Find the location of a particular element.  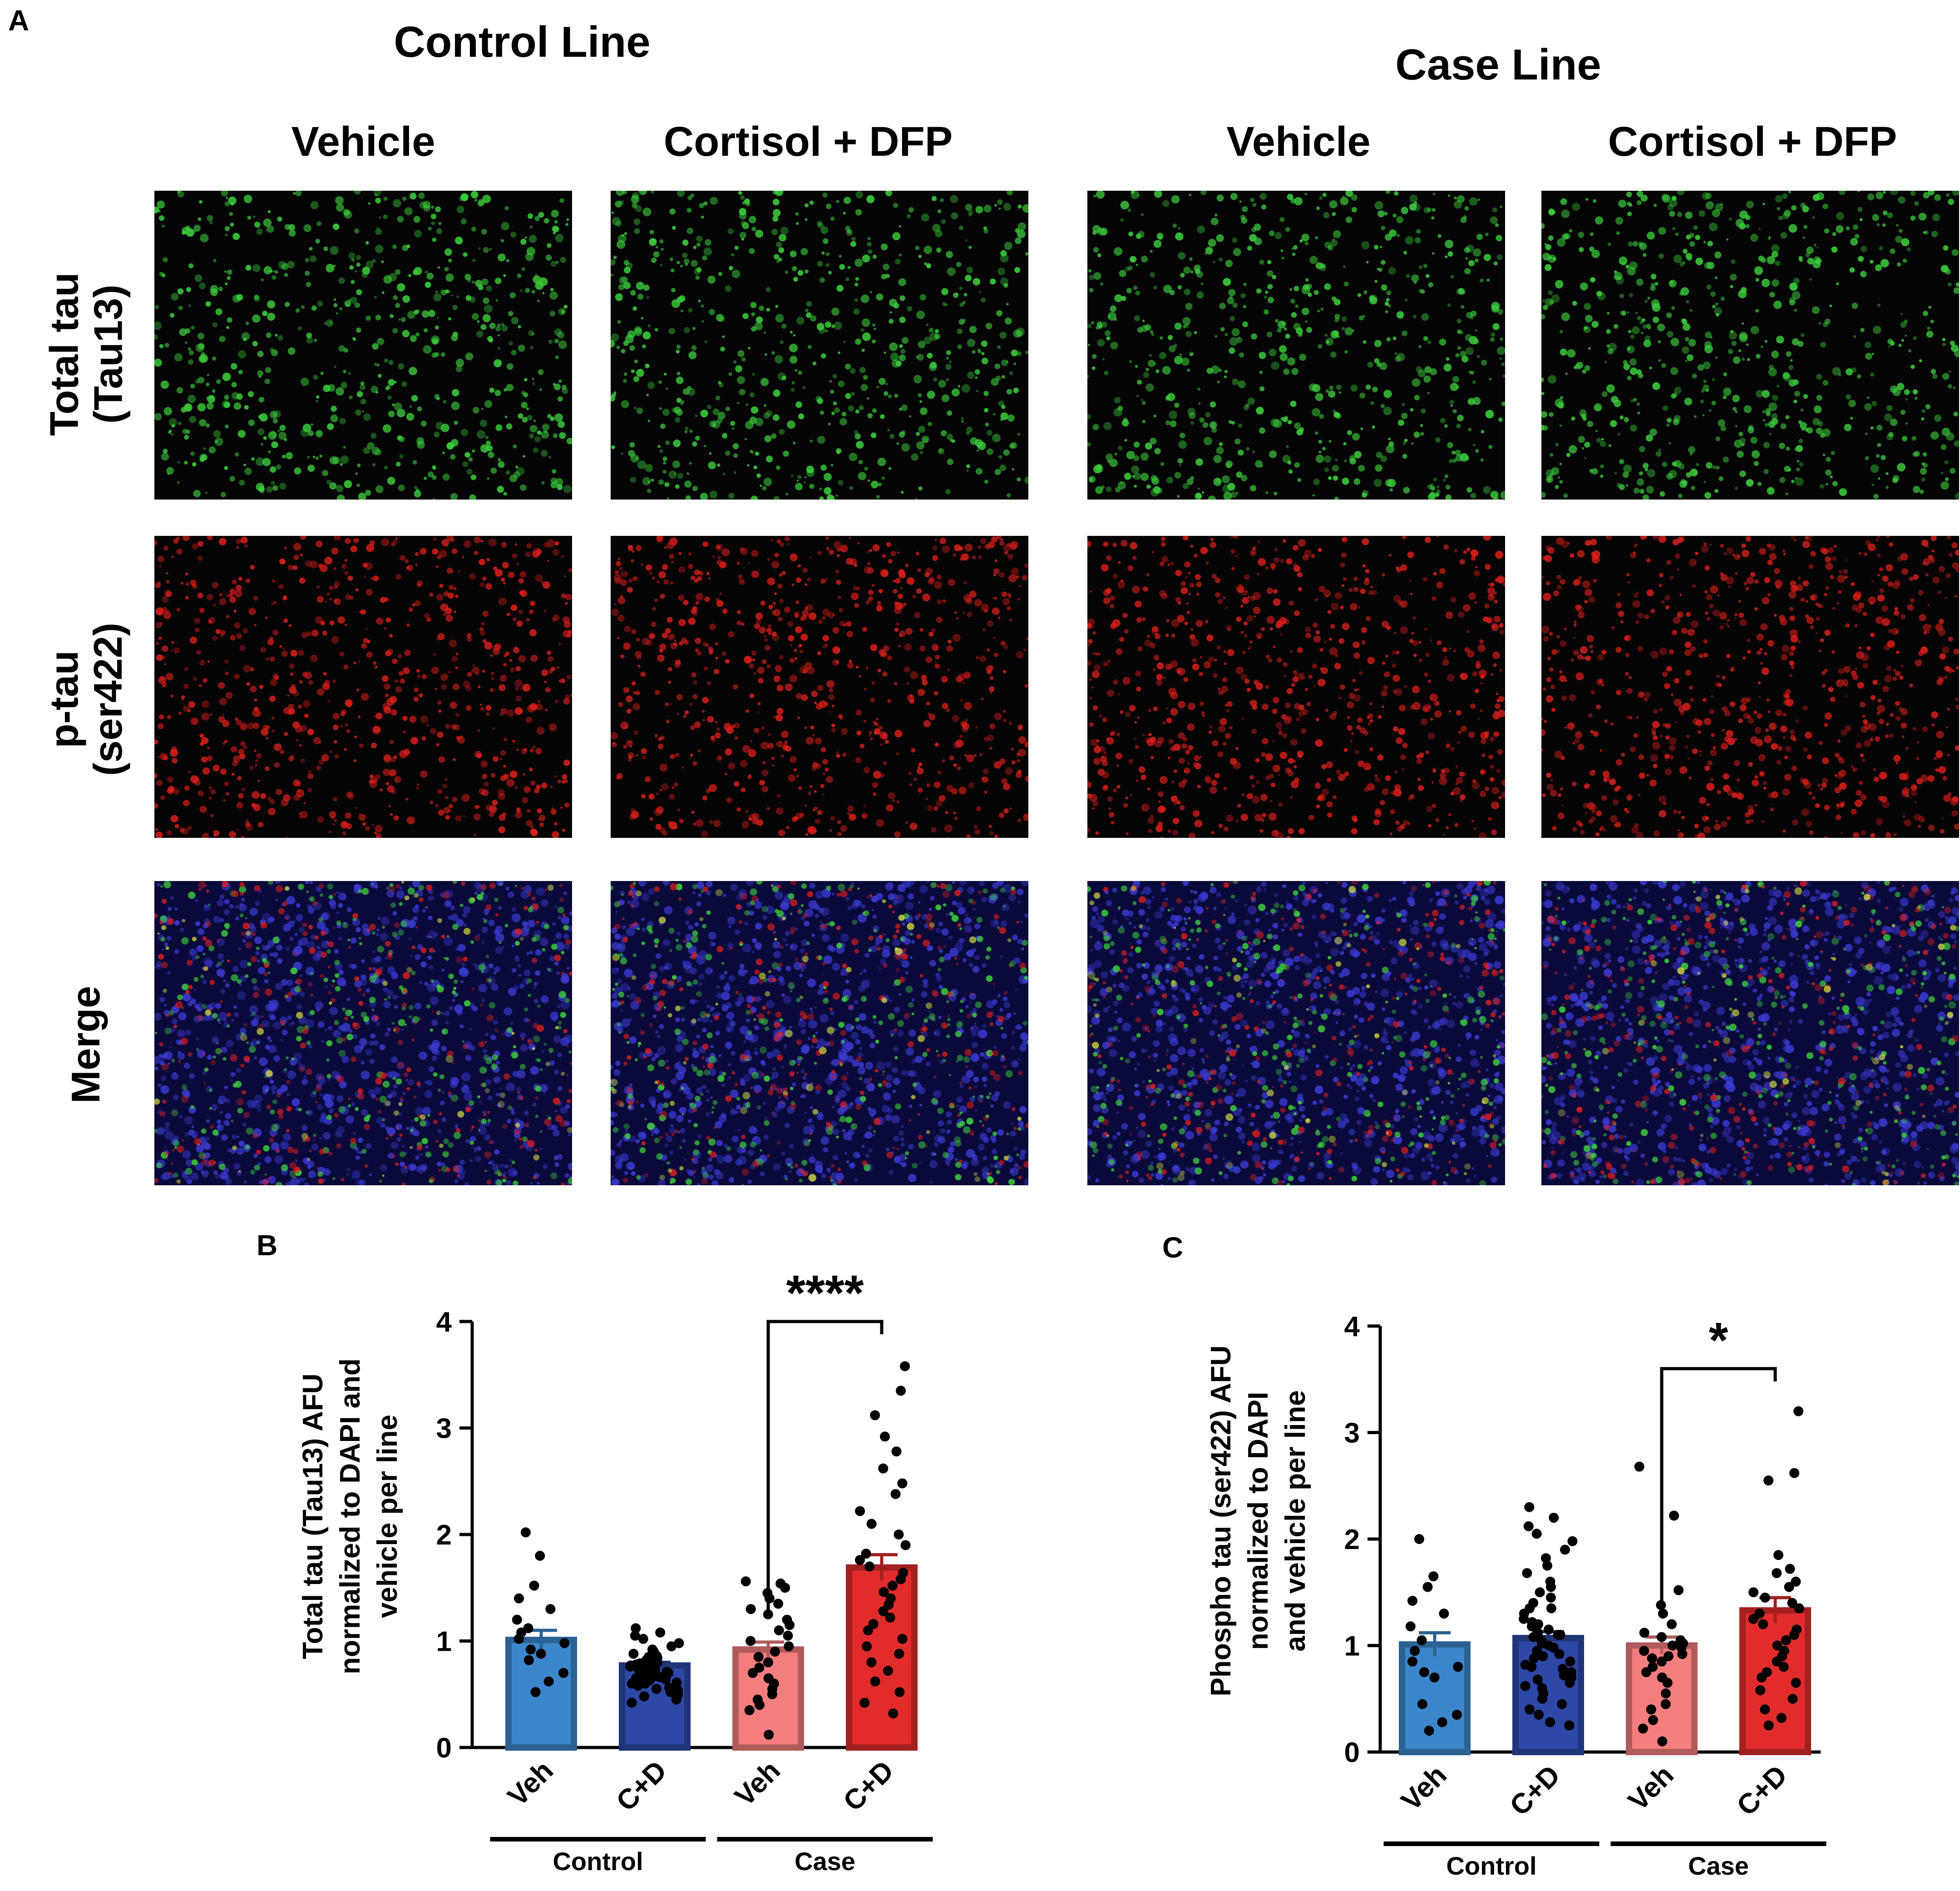

micrograph-p-tau-control-vehicle is located at coordinates (363, 687).